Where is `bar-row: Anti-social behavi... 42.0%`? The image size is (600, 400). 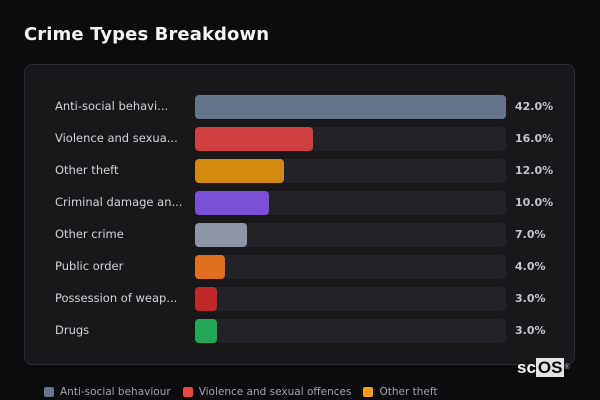 bar-row: Anti-social behavi... 42.0% is located at coordinates (299, 107).